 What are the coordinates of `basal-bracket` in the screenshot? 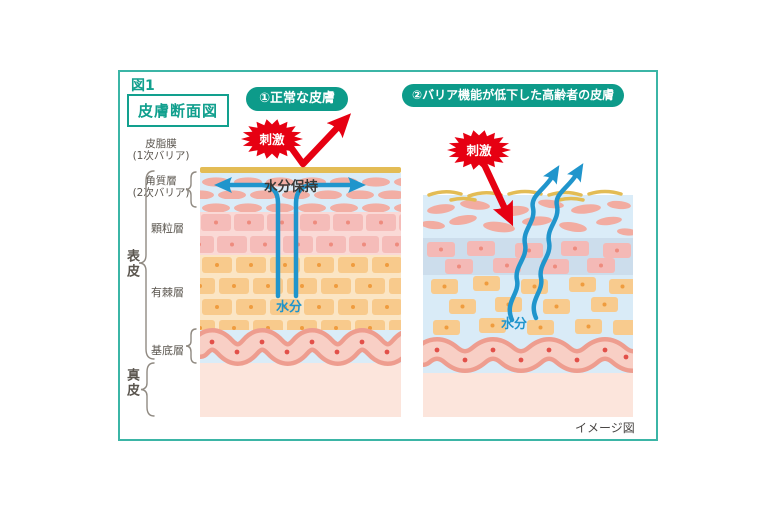 It's located at (191, 346).